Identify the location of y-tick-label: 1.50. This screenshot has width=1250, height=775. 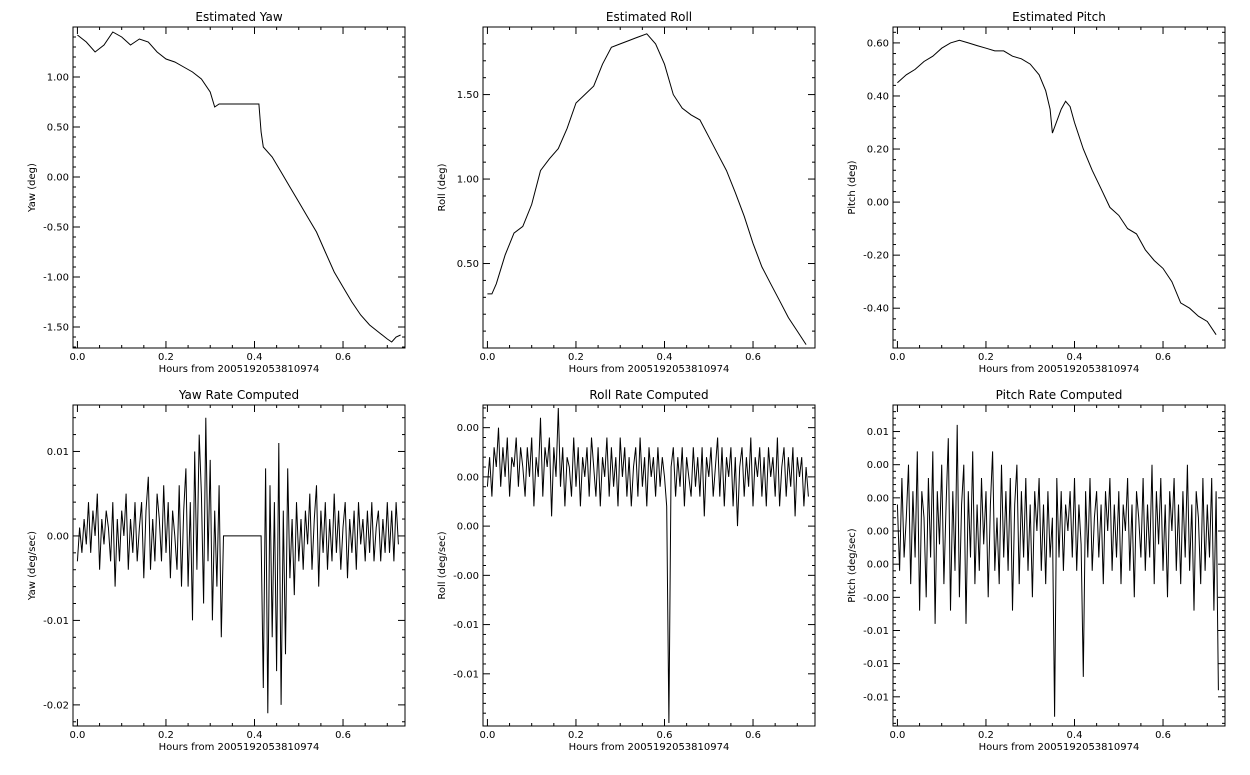
(468, 95).